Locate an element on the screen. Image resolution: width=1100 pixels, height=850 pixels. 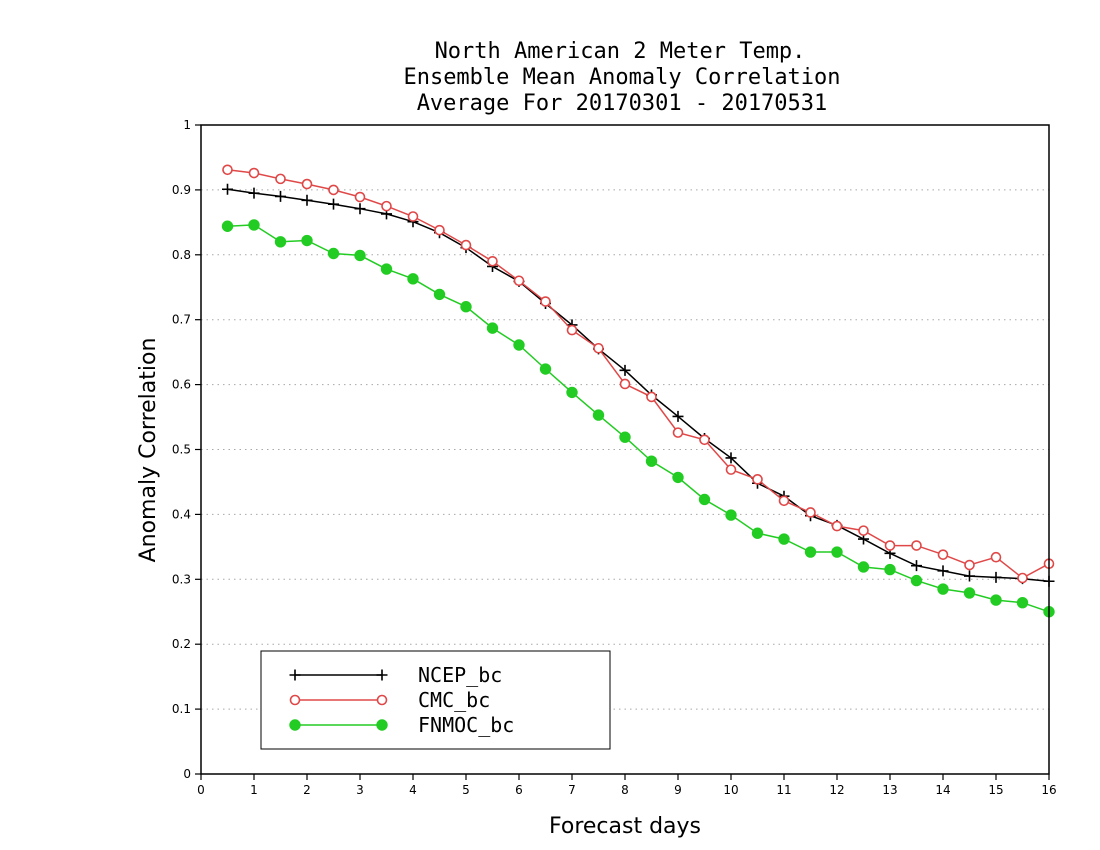
y-tick-label: 0.7 is located at coordinates (181, 320).